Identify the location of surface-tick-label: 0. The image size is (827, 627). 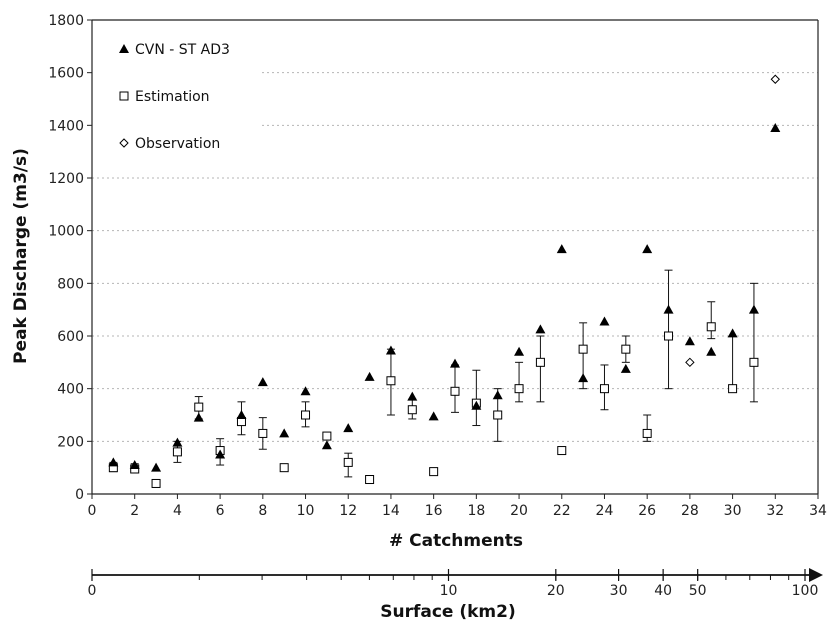
(92, 591).